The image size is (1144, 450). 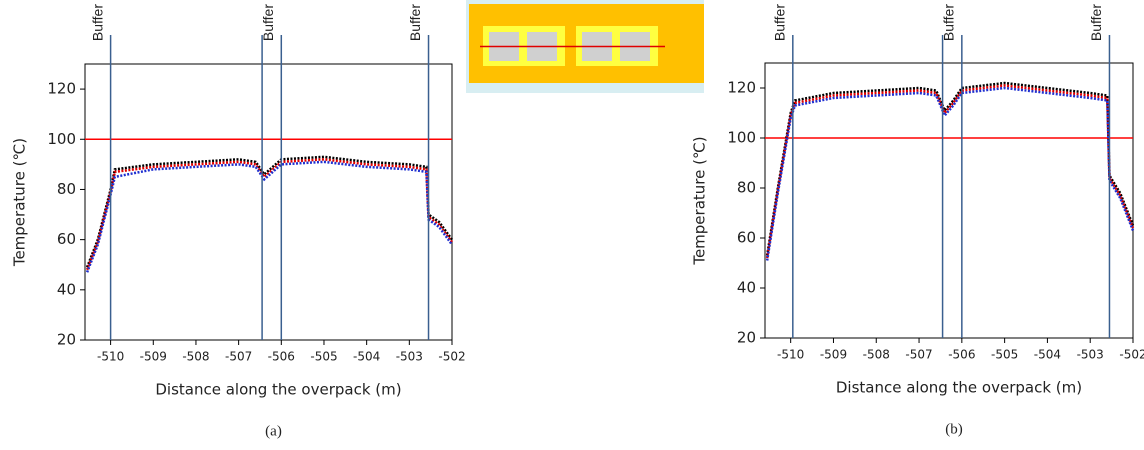 I want to click on caption: (b), so click(x=954, y=429).